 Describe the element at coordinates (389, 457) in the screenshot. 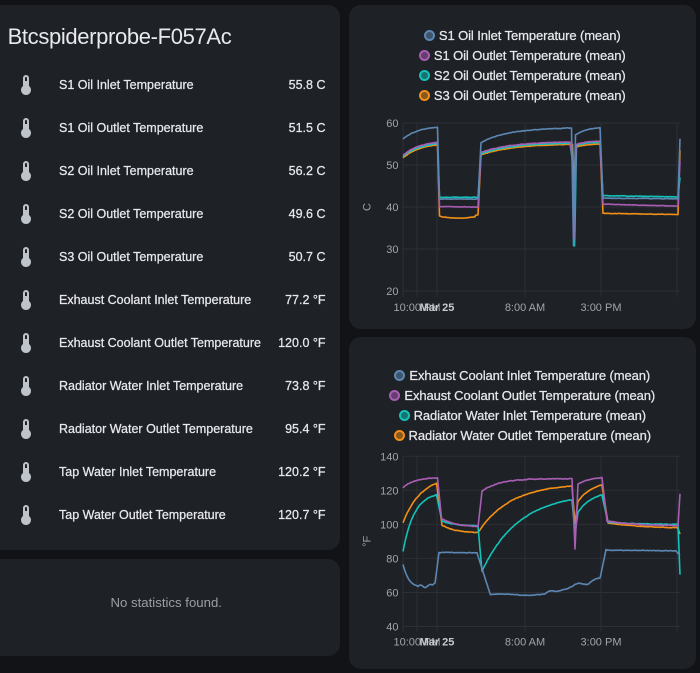

I see `svg-text: 140` at that location.